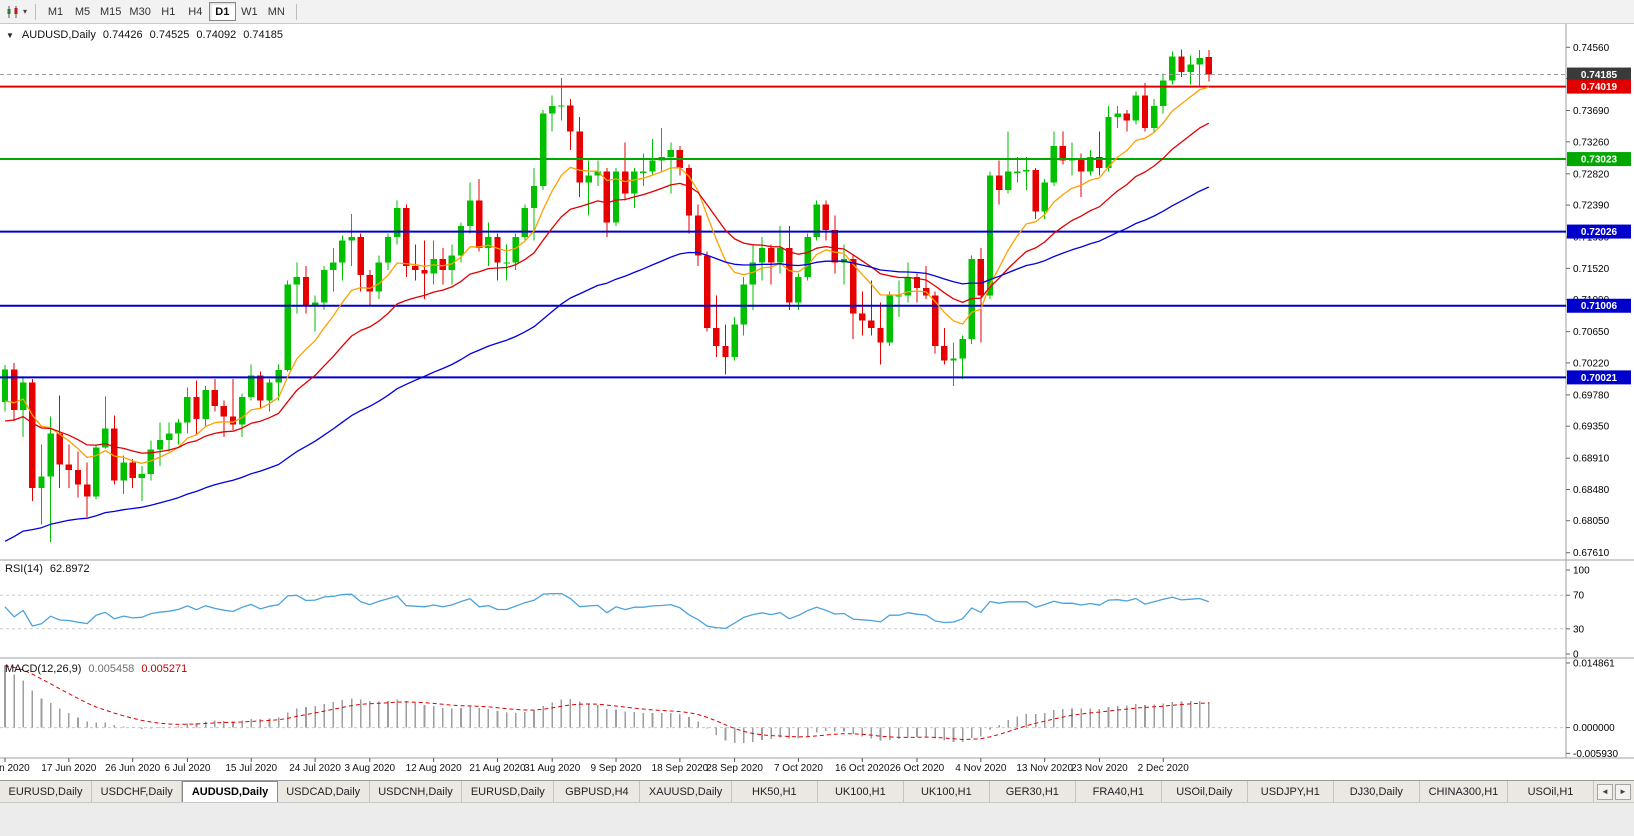 This screenshot has width=1634, height=836. Describe the element at coordinates (140, 11) in the screenshot. I see `timeframe-button-m30: M30` at that location.